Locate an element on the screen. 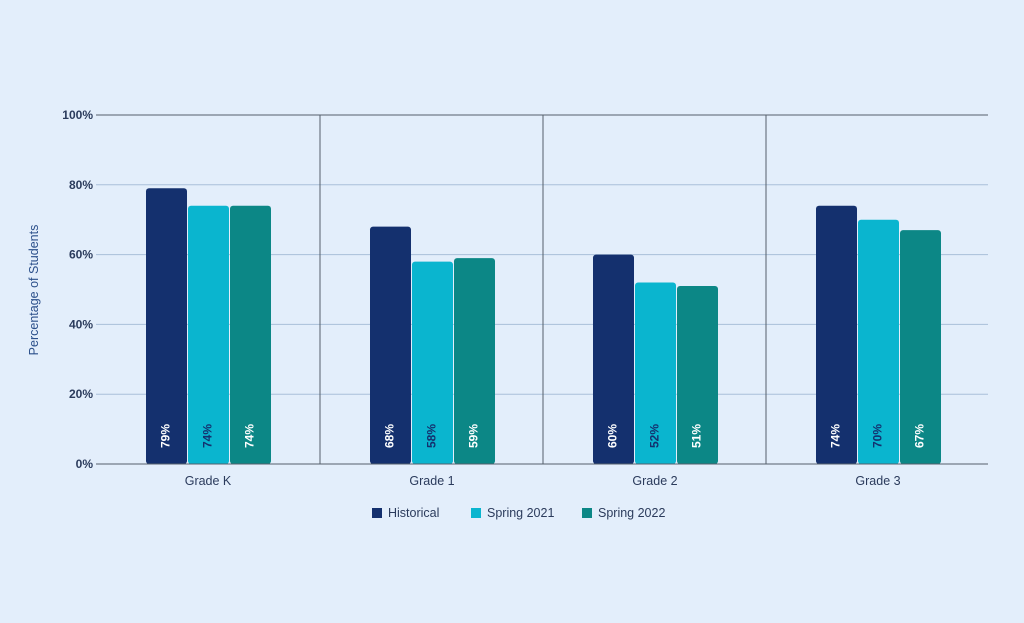 The width and height of the screenshot is (1024, 623). x-category-label: Grade 3 is located at coordinates (877, 481).